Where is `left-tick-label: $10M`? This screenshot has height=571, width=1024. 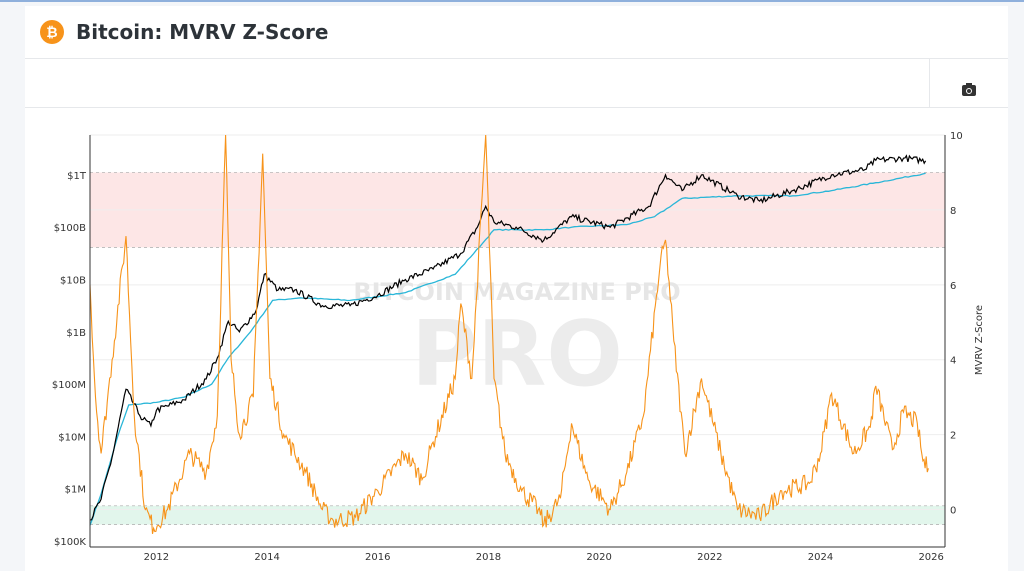 left-tick-label: $10M is located at coordinates (72, 437).